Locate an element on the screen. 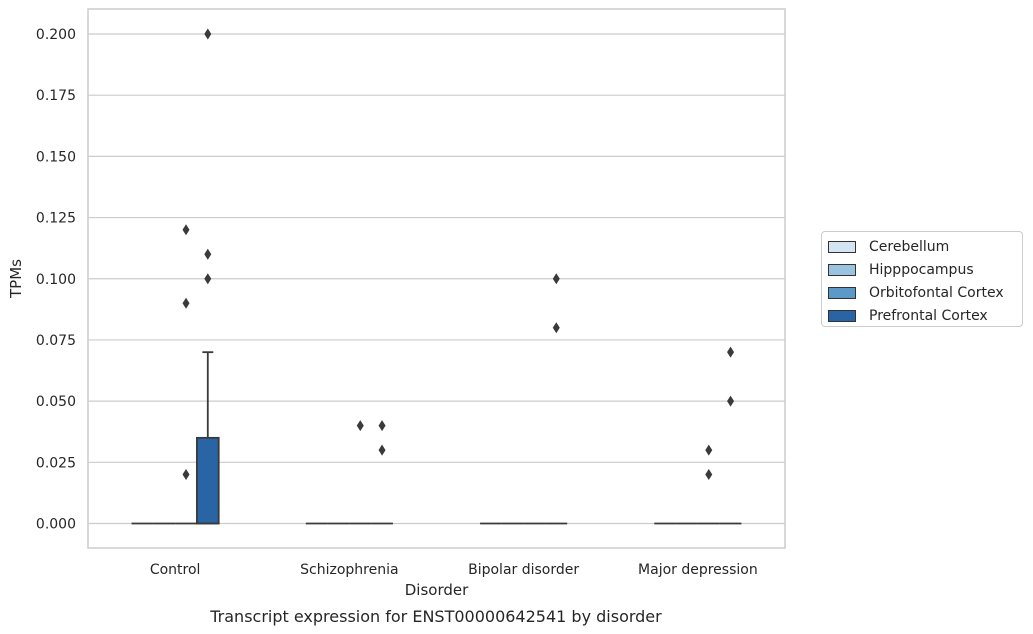 The width and height of the screenshot is (1033, 634). legend-item-cerebellum: Cerebellum is located at coordinates (925, 246).